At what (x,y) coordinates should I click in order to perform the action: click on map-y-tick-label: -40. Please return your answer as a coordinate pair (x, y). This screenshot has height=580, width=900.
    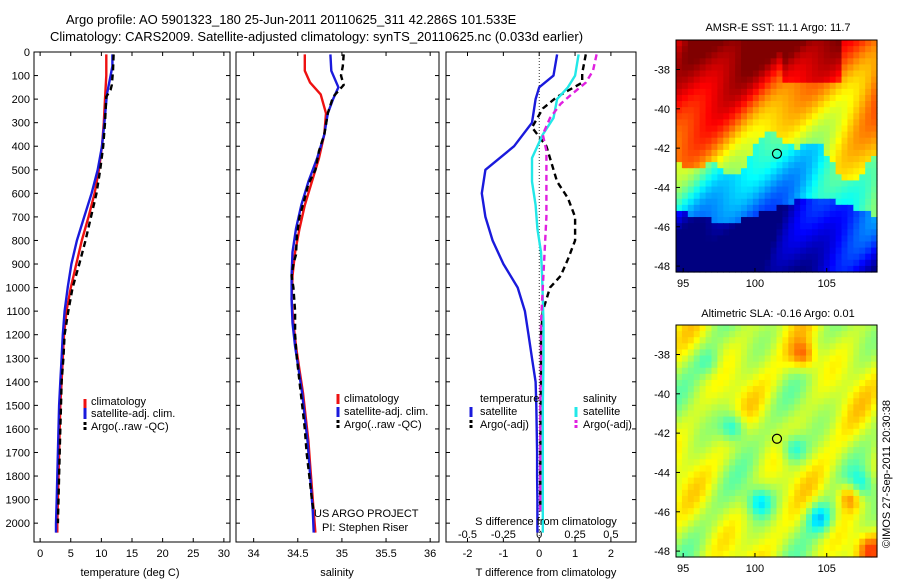
    Looking at the image, I should click on (662, 395).